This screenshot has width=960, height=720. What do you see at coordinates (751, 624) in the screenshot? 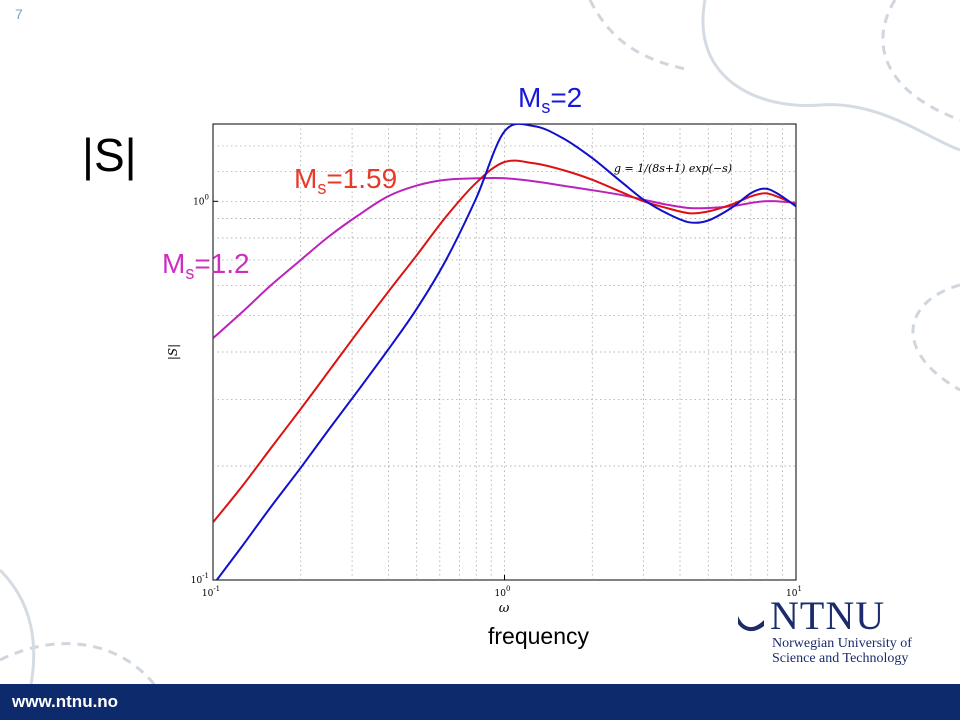
I see `ntnu-logo-mark` at bounding box center [751, 624].